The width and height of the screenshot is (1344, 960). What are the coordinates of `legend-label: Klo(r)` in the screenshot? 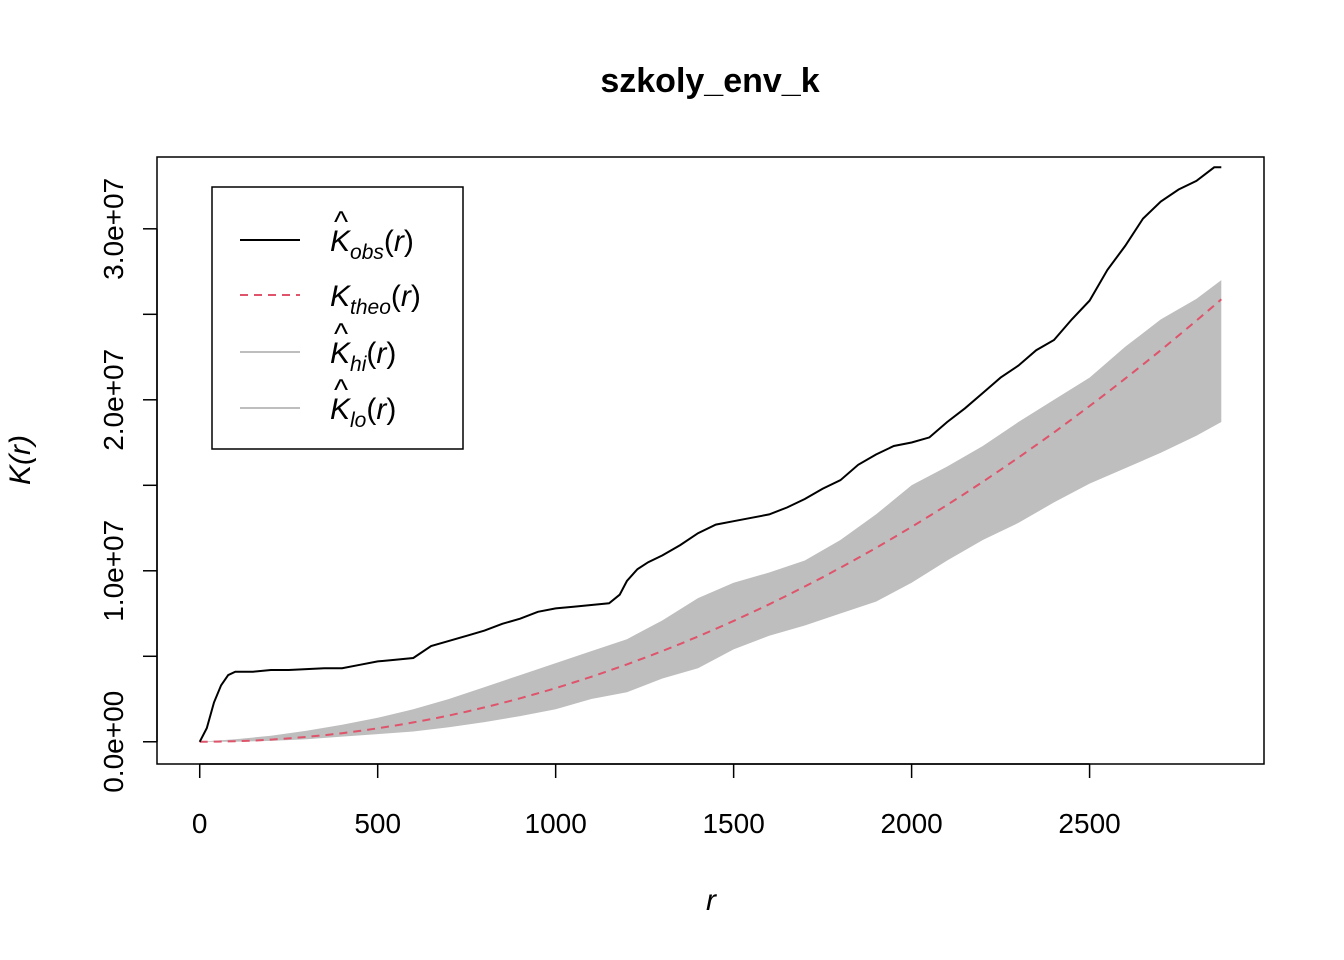 It's located at (363, 412).